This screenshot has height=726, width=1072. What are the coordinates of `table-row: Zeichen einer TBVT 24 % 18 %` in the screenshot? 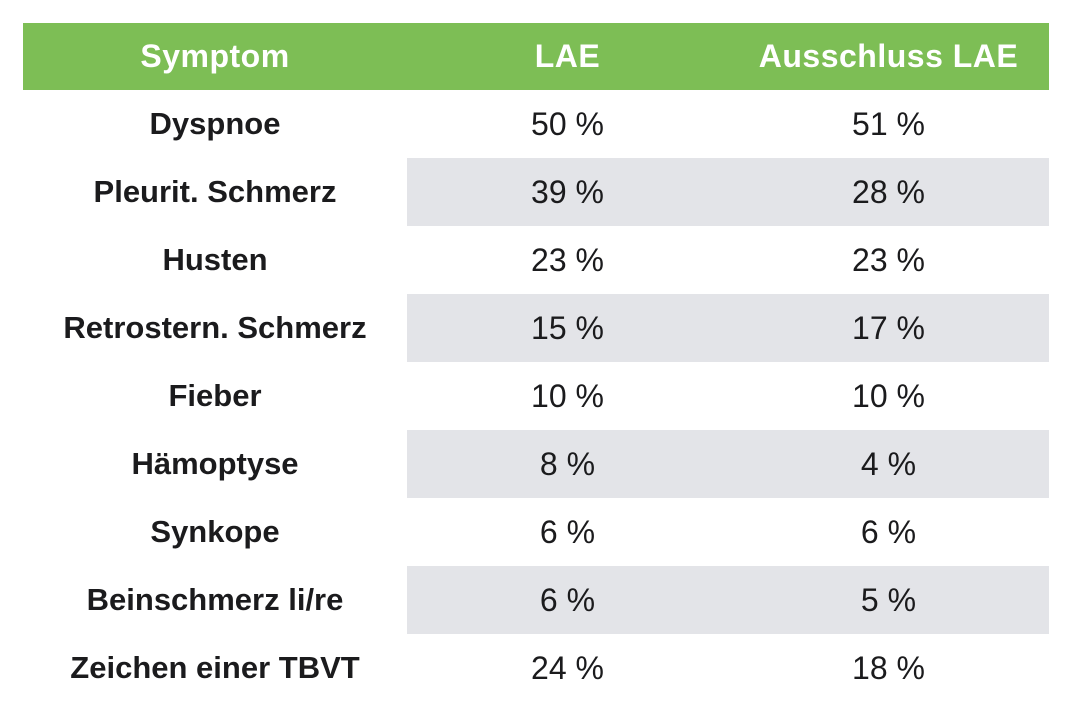 It's located at (536, 668).